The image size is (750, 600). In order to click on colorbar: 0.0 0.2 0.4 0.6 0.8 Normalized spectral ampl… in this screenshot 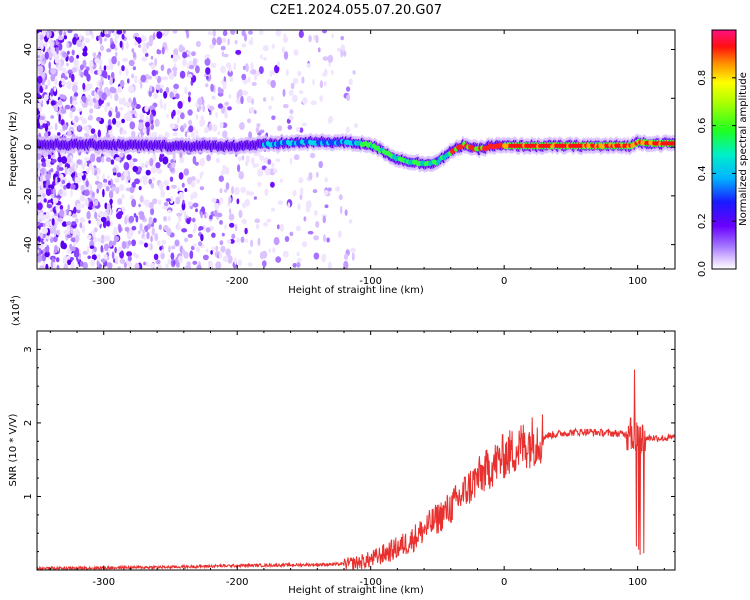, I will do `click(723, 153)`.